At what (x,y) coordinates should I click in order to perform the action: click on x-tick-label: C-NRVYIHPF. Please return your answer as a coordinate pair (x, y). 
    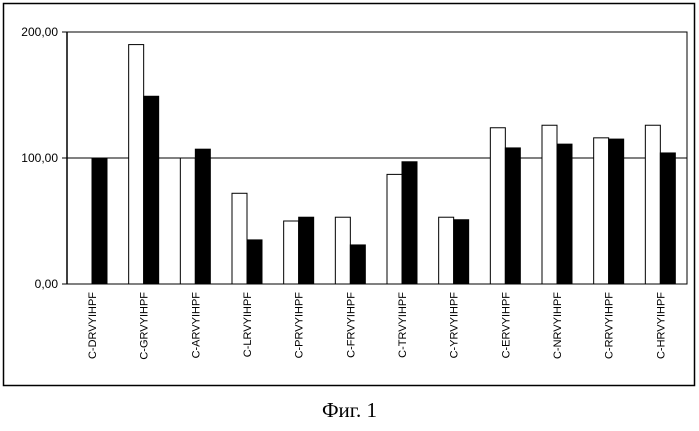
    Looking at the image, I should click on (558, 325).